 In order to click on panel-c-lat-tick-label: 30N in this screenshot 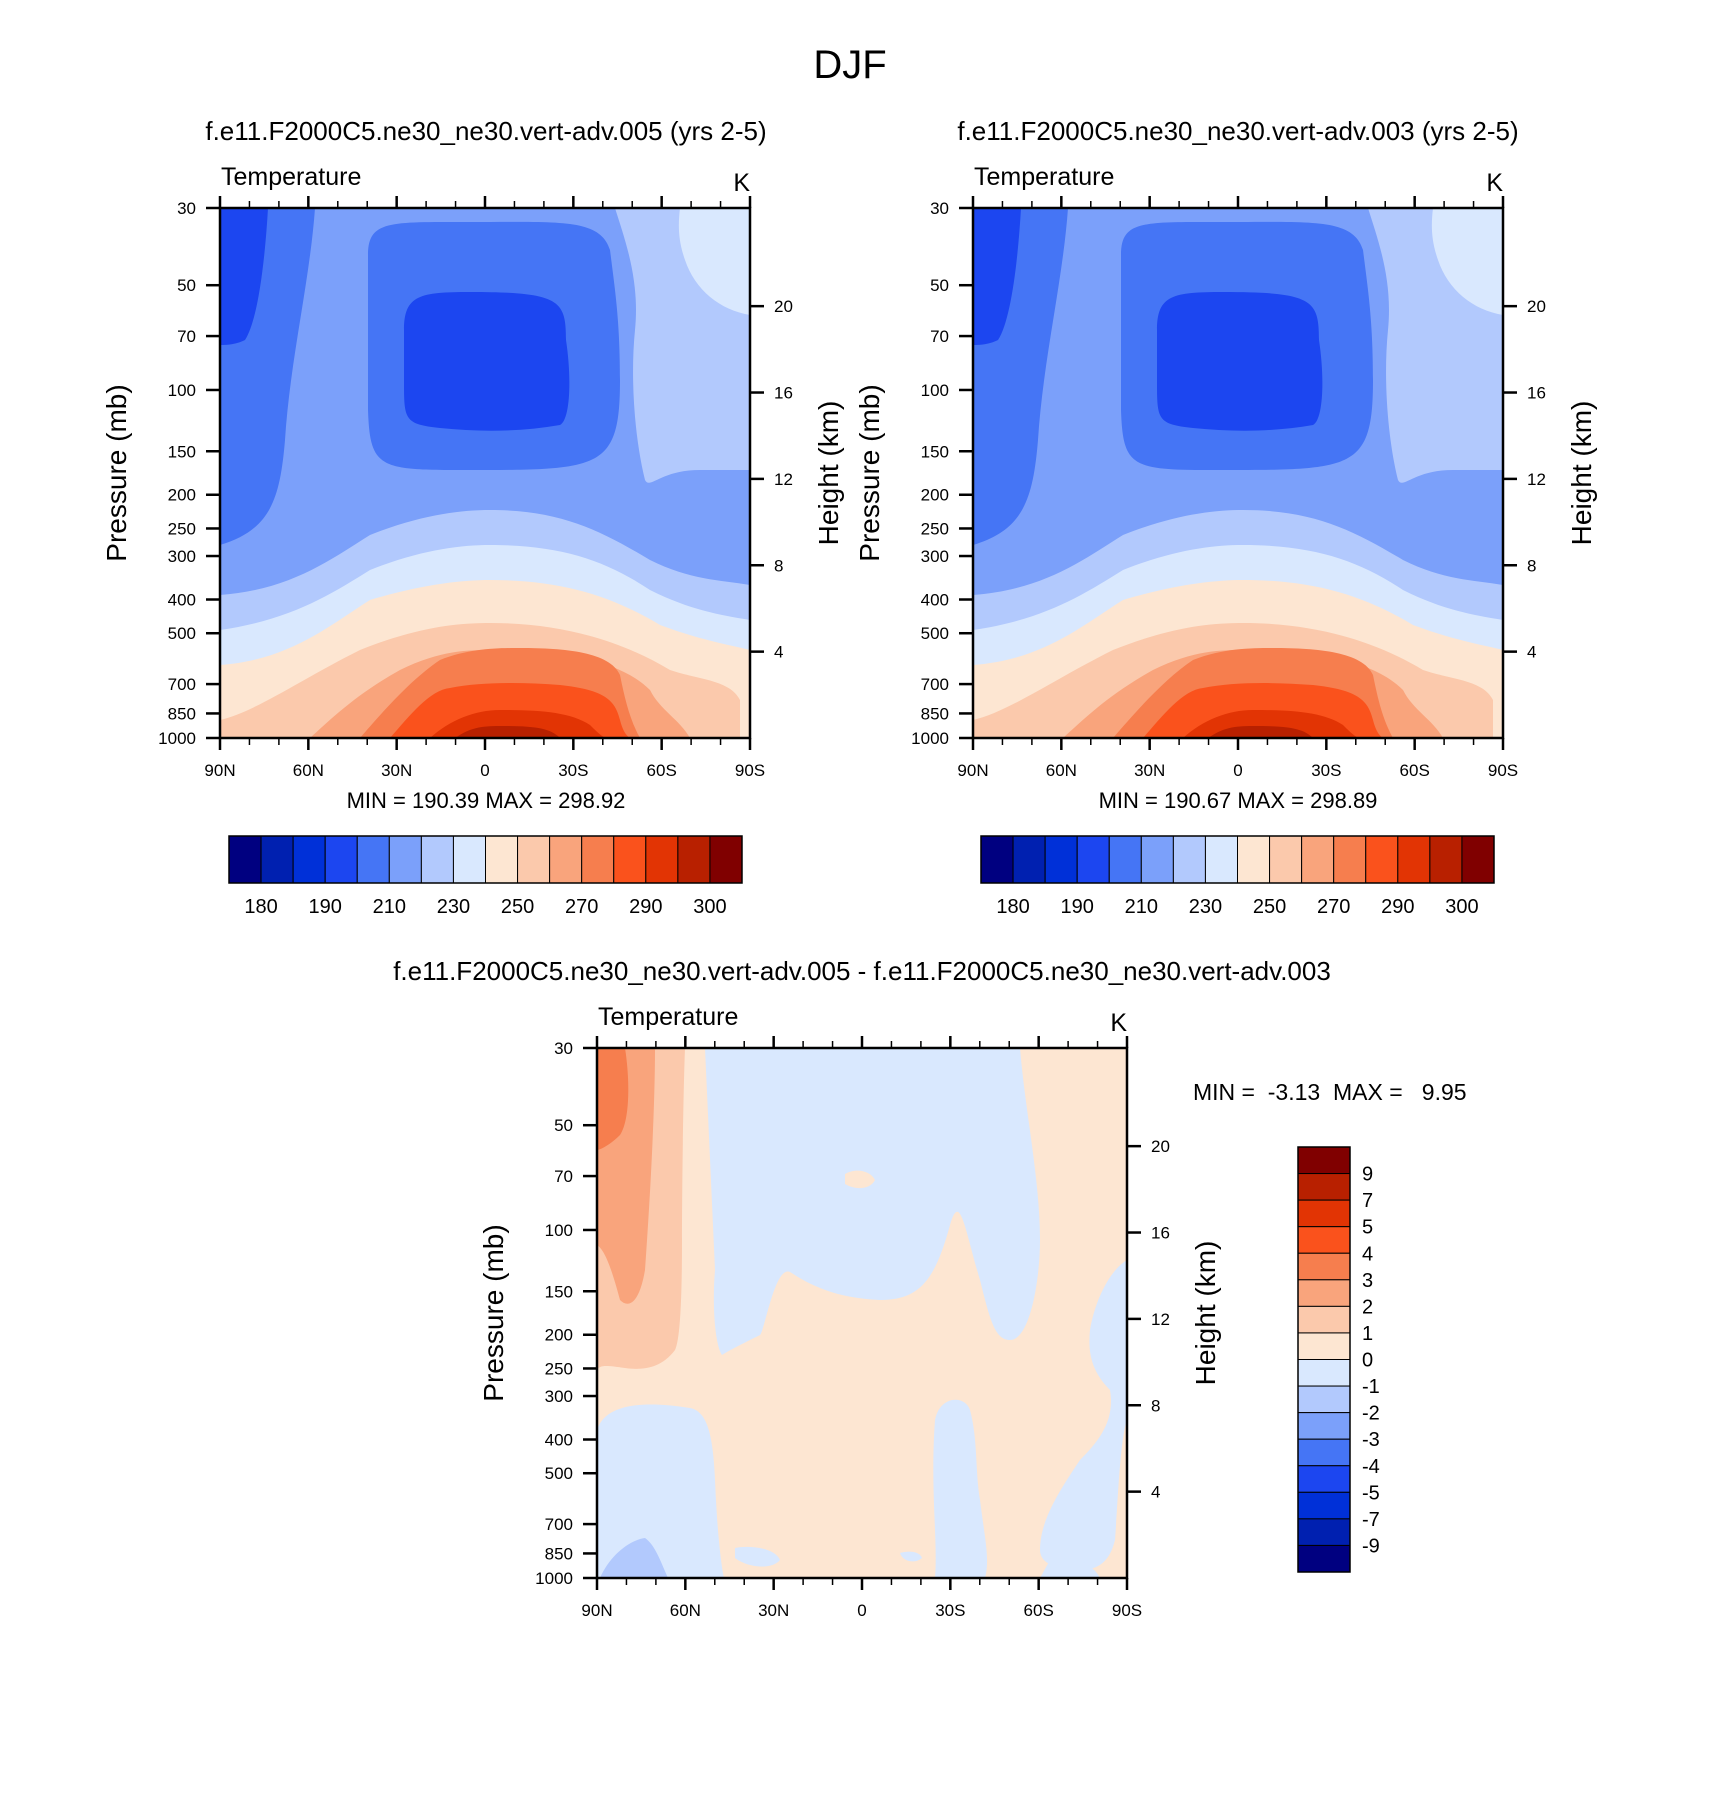, I will do `click(773, 1610)`.